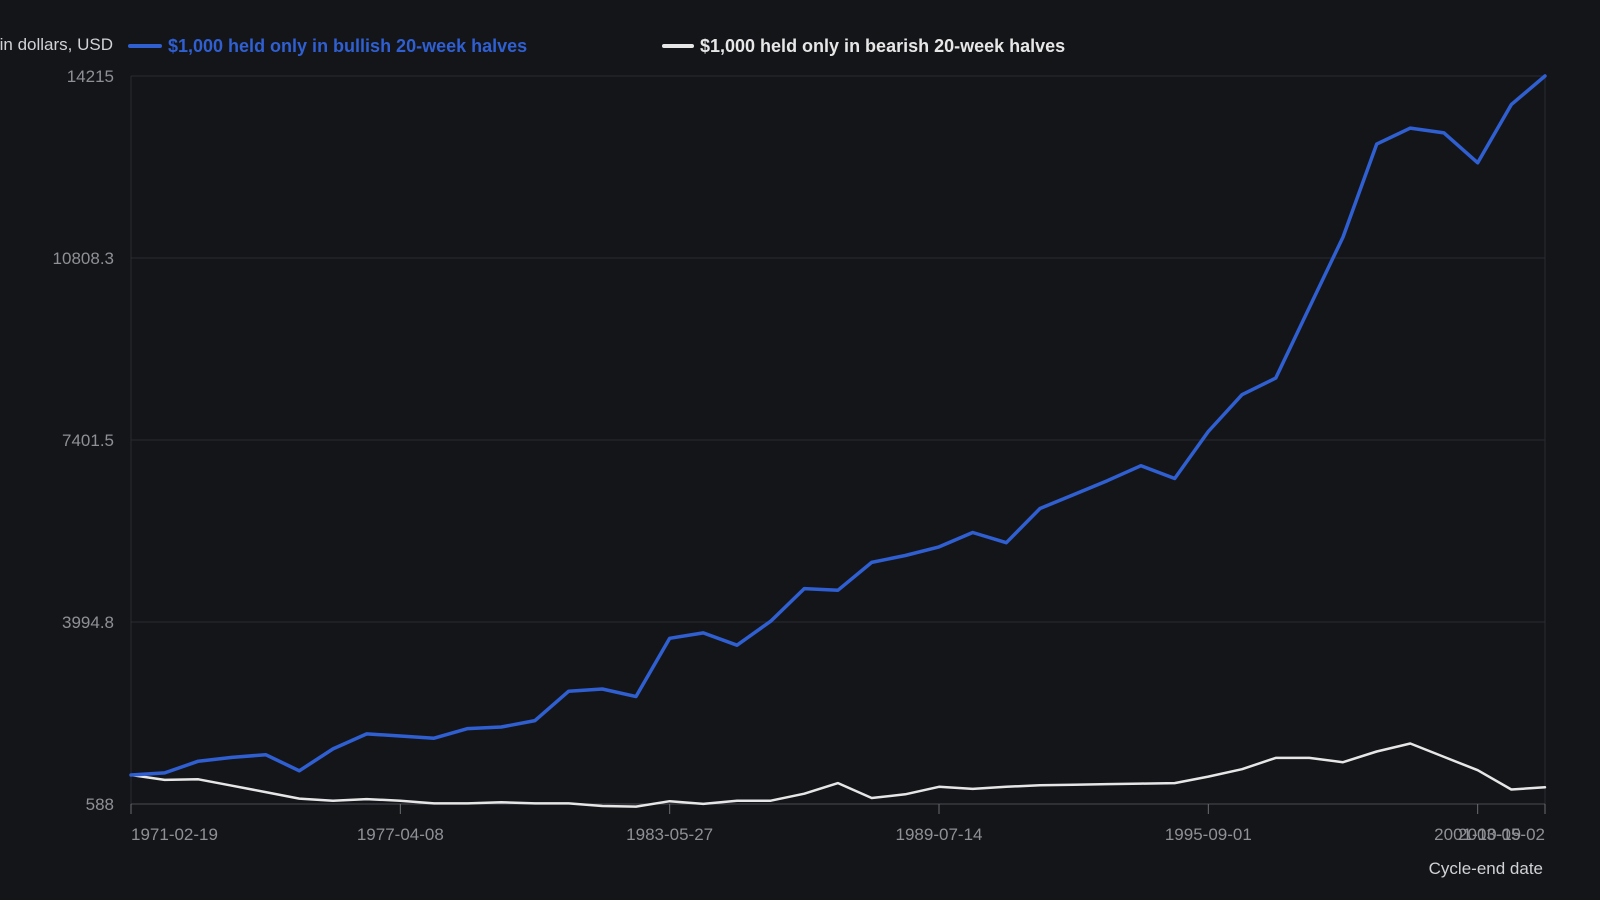  What do you see at coordinates (88, 440) in the screenshot?
I see `y-tick-label: 7401.5` at bounding box center [88, 440].